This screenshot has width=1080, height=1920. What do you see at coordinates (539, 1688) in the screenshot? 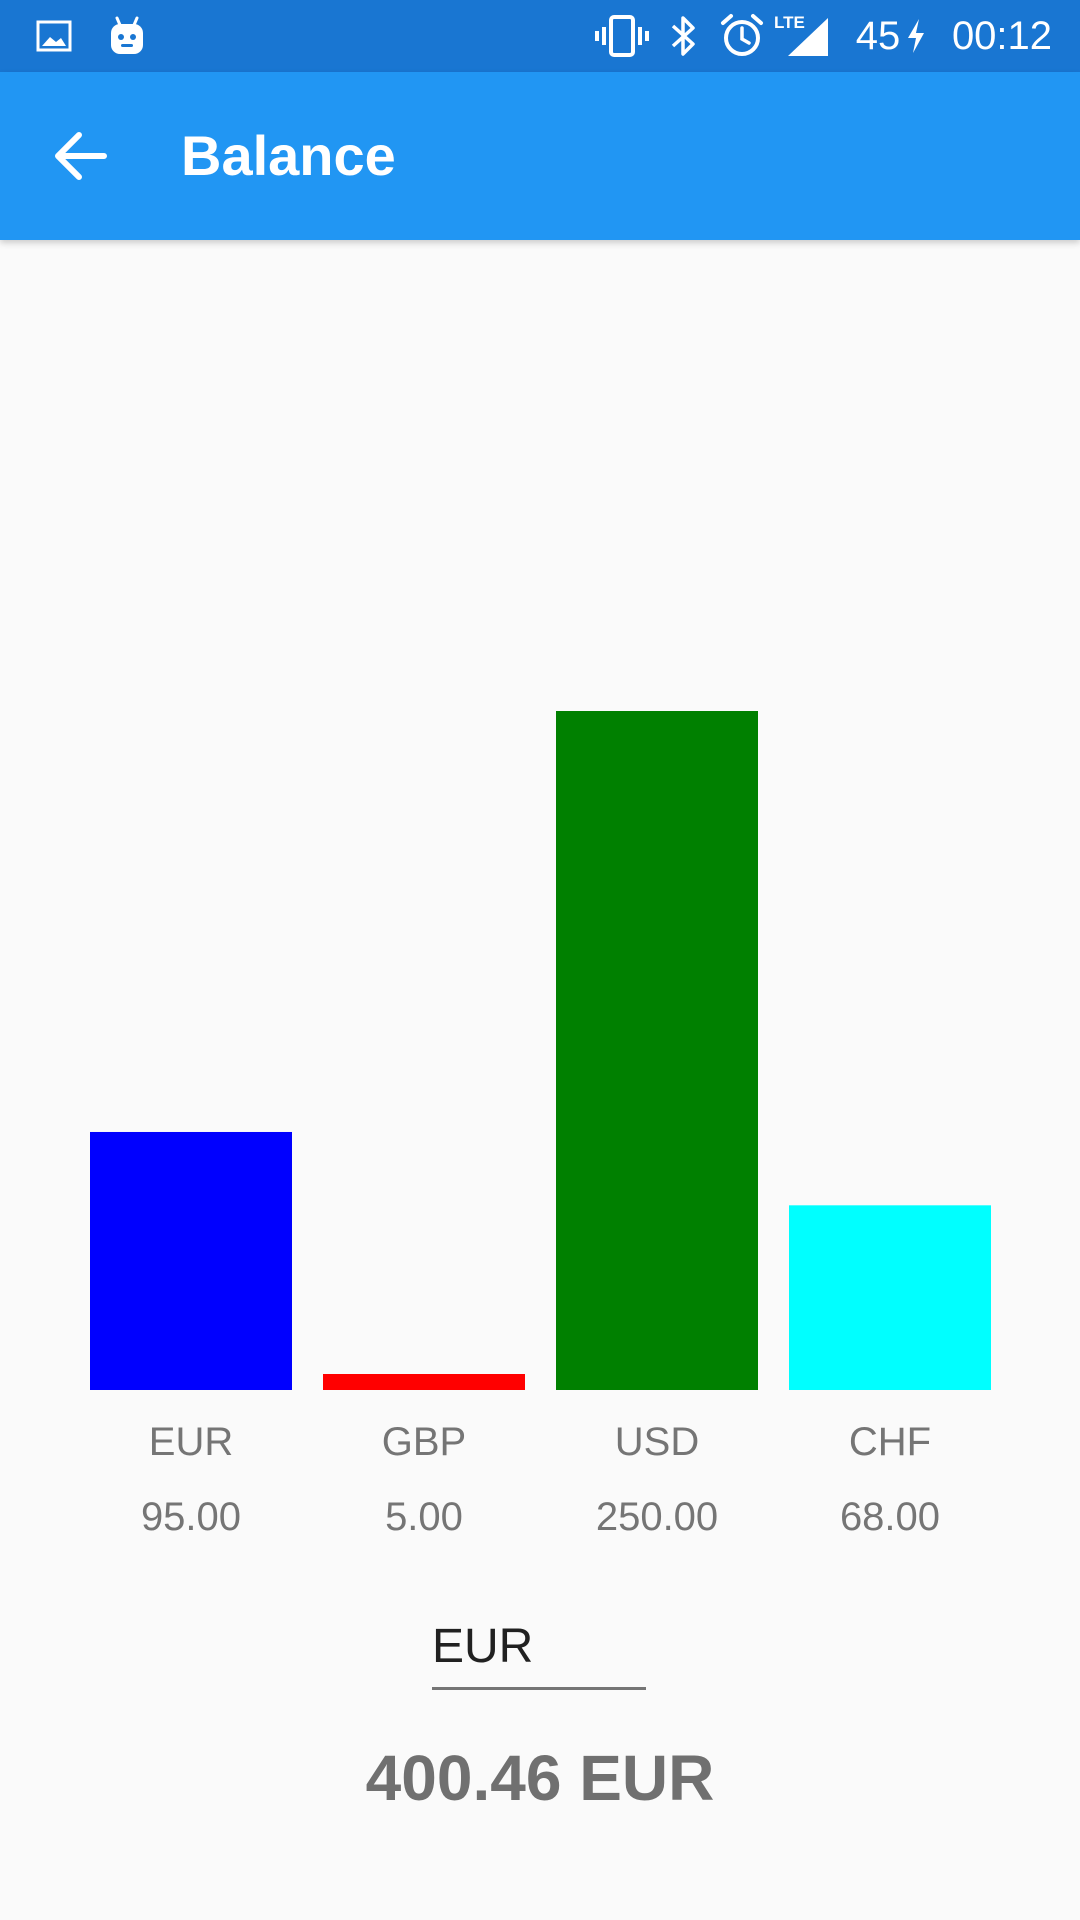
I see `currency-selector-underline` at bounding box center [539, 1688].